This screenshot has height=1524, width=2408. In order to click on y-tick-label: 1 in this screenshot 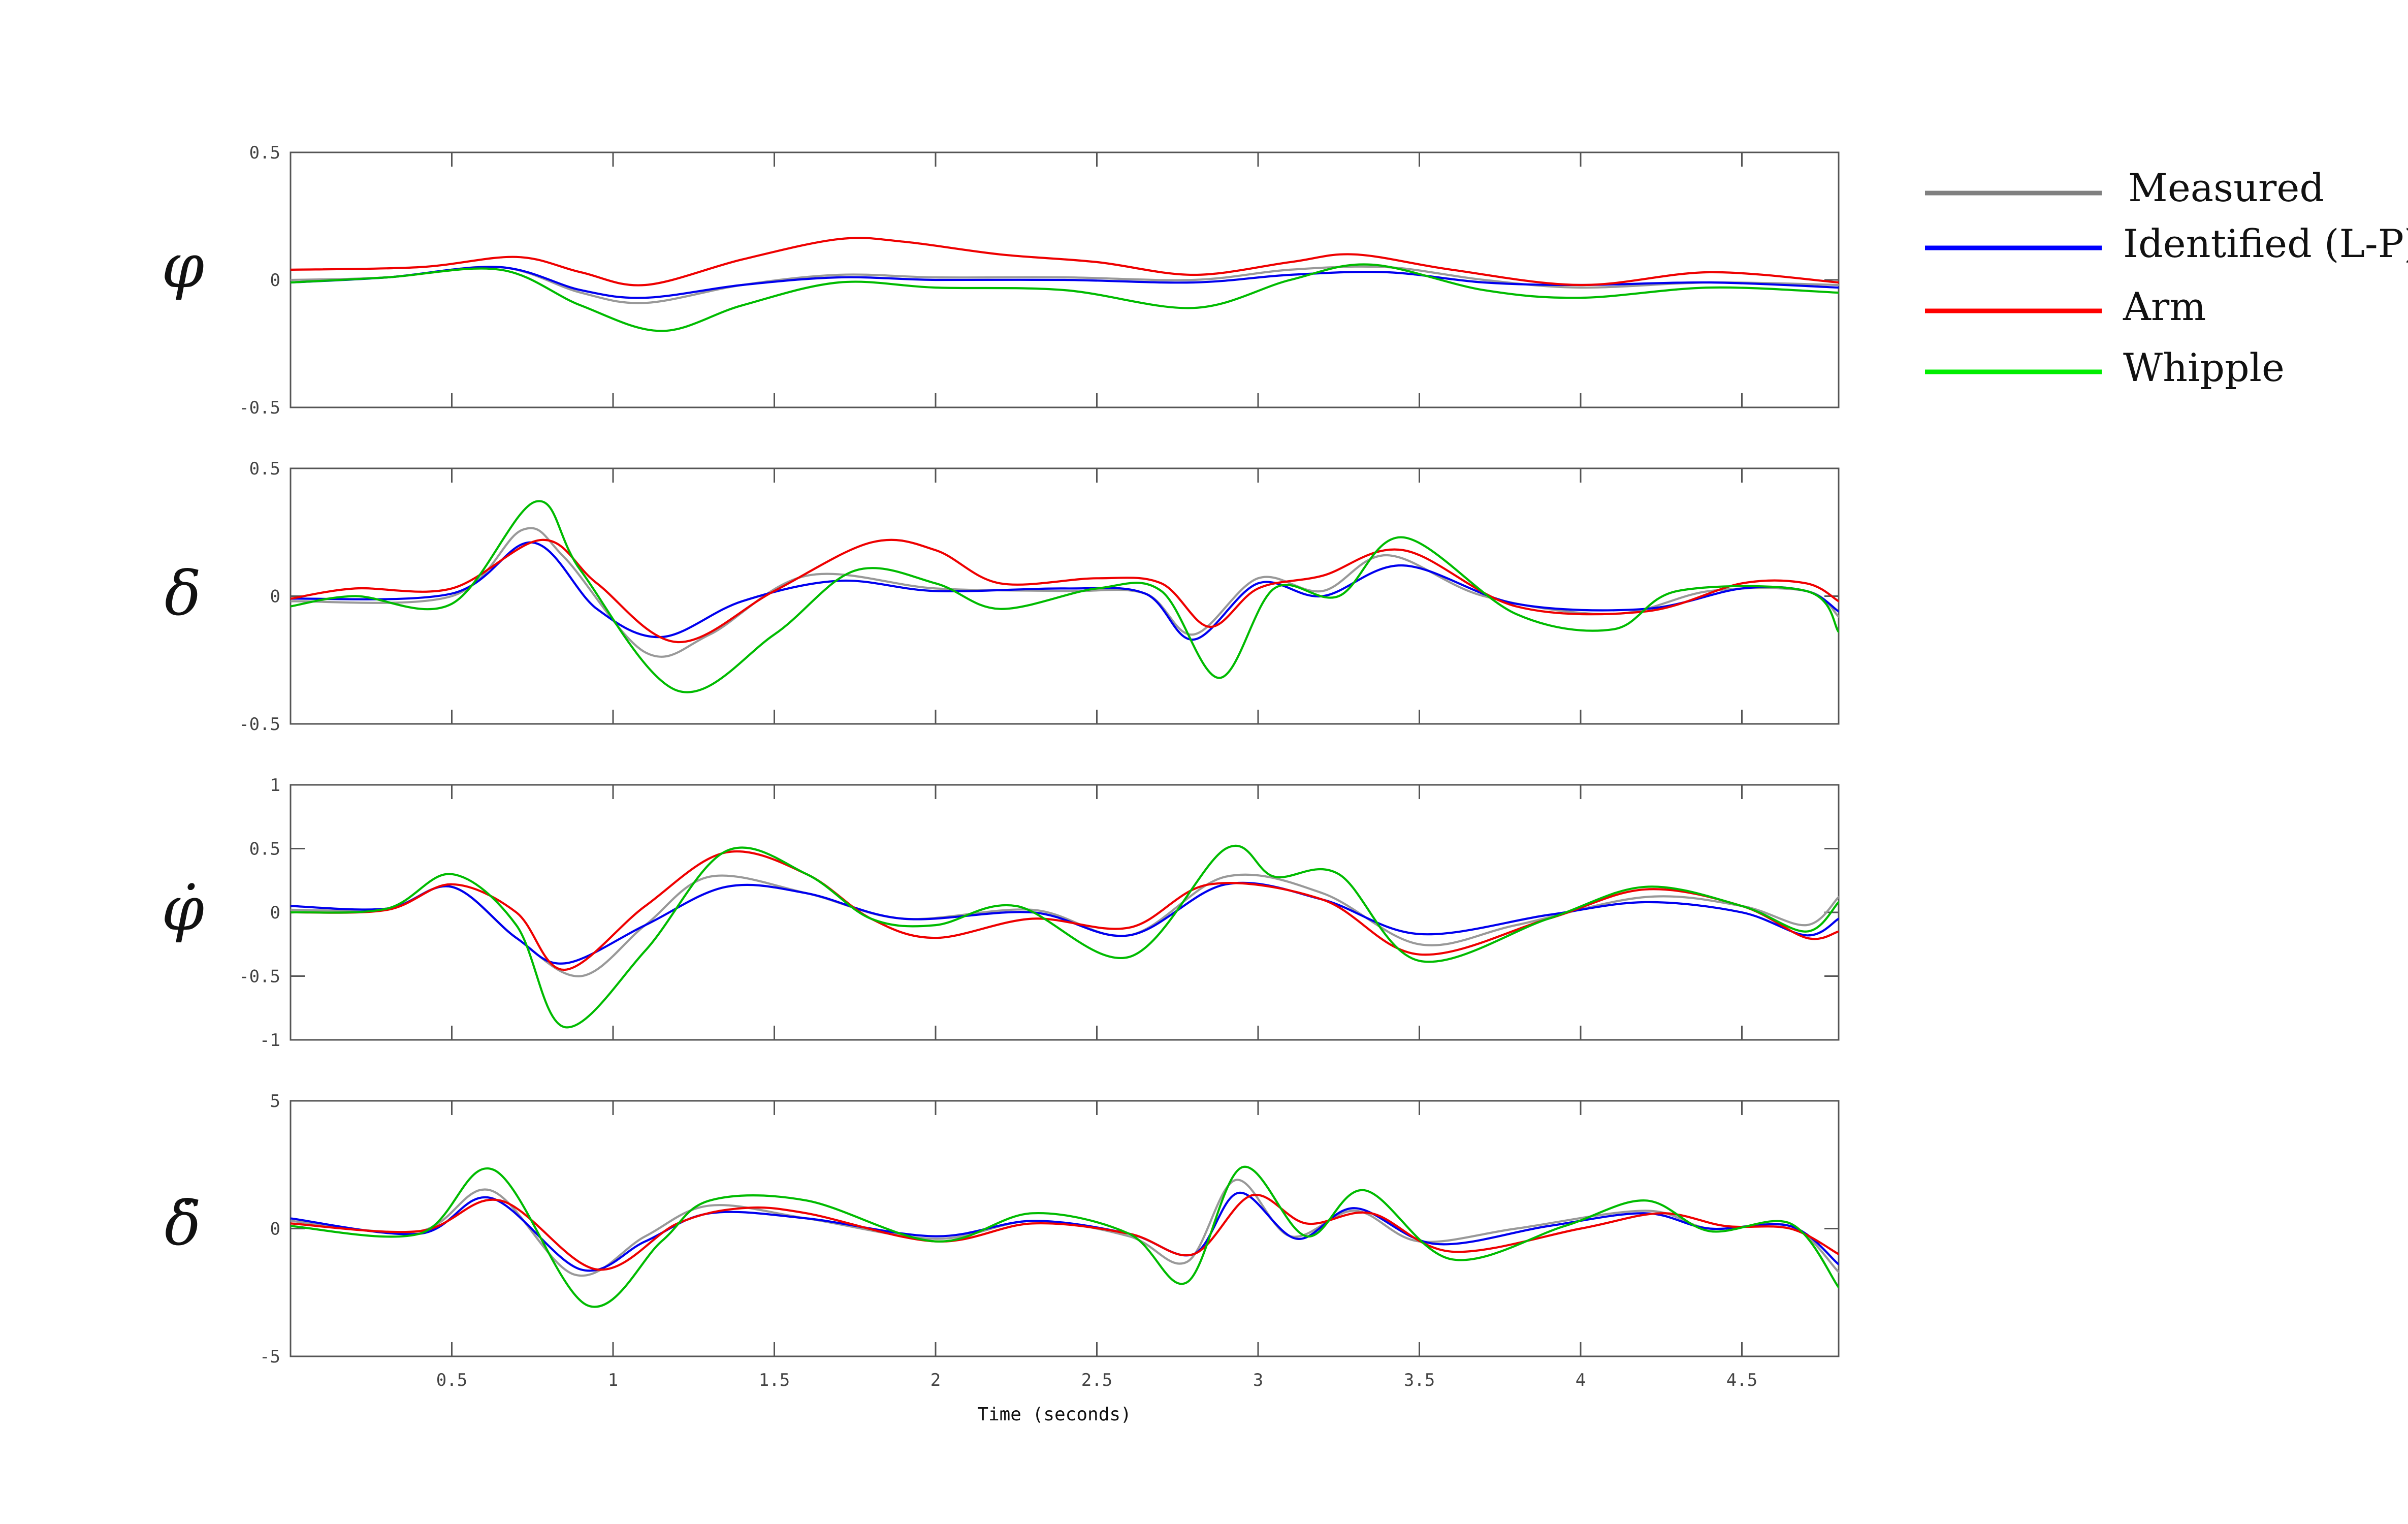, I will do `click(275, 785)`.